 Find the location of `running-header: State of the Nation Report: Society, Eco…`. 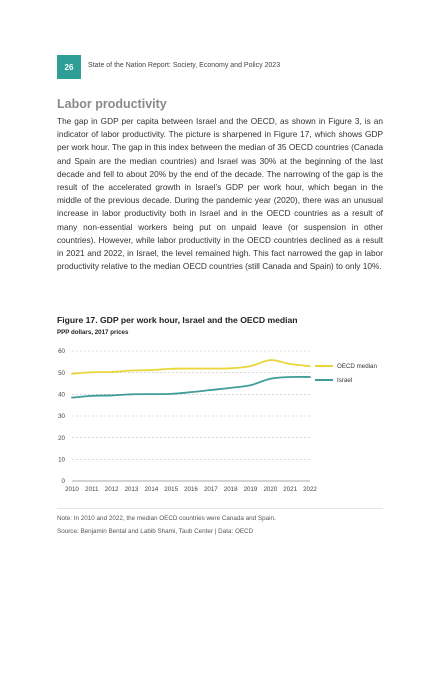

running-header: State of the Nation Report: Society, Eco… is located at coordinates (184, 65).